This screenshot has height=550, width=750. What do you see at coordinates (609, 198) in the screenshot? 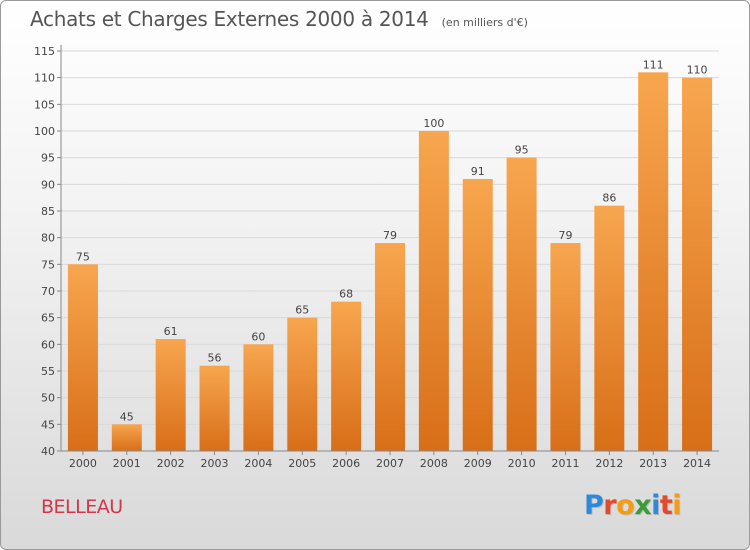
I see `data-label: 86` at bounding box center [609, 198].